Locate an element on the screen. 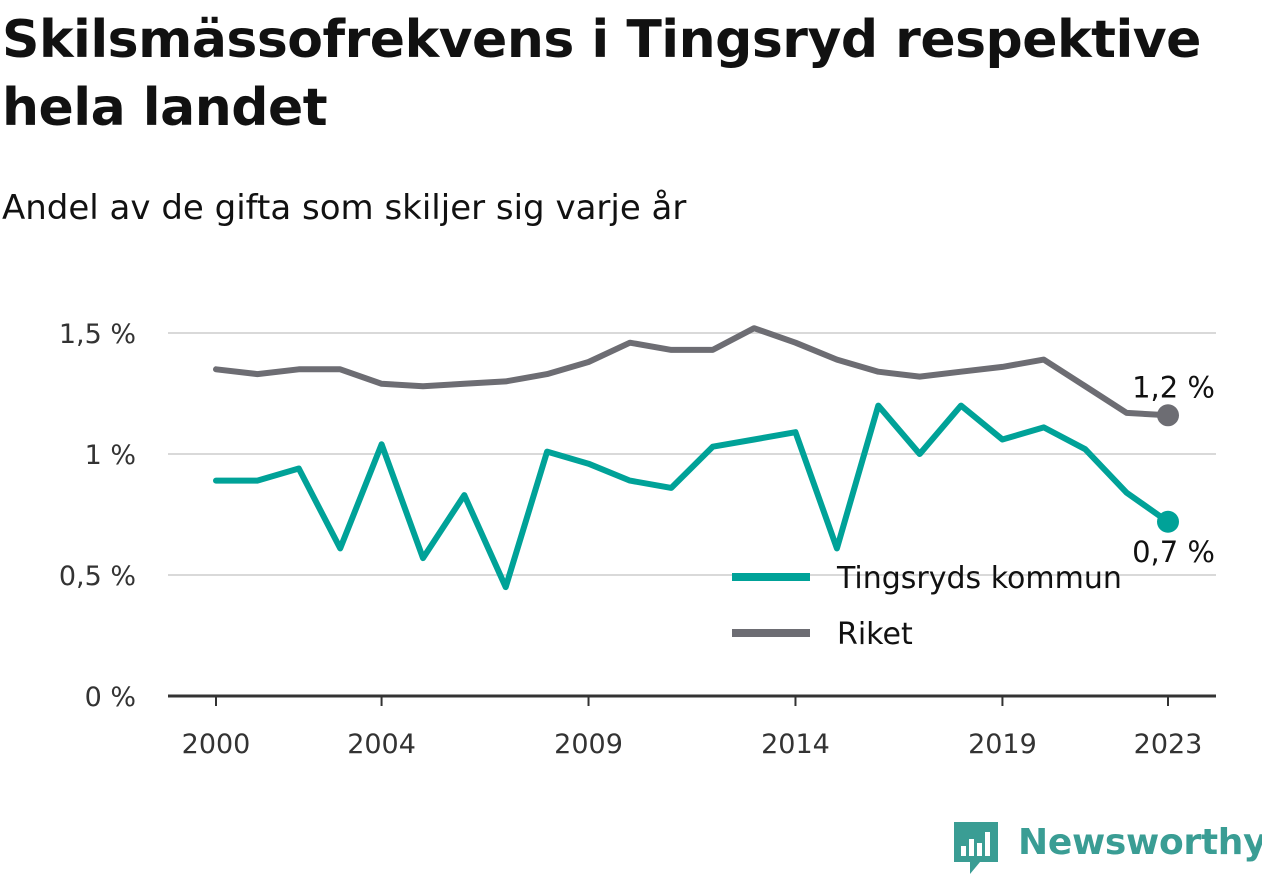 The height and width of the screenshot is (879, 1262). y-axis-ticks: 0 % 0,5 % 1 % 1,5 % is located at coordinates (97, 516).